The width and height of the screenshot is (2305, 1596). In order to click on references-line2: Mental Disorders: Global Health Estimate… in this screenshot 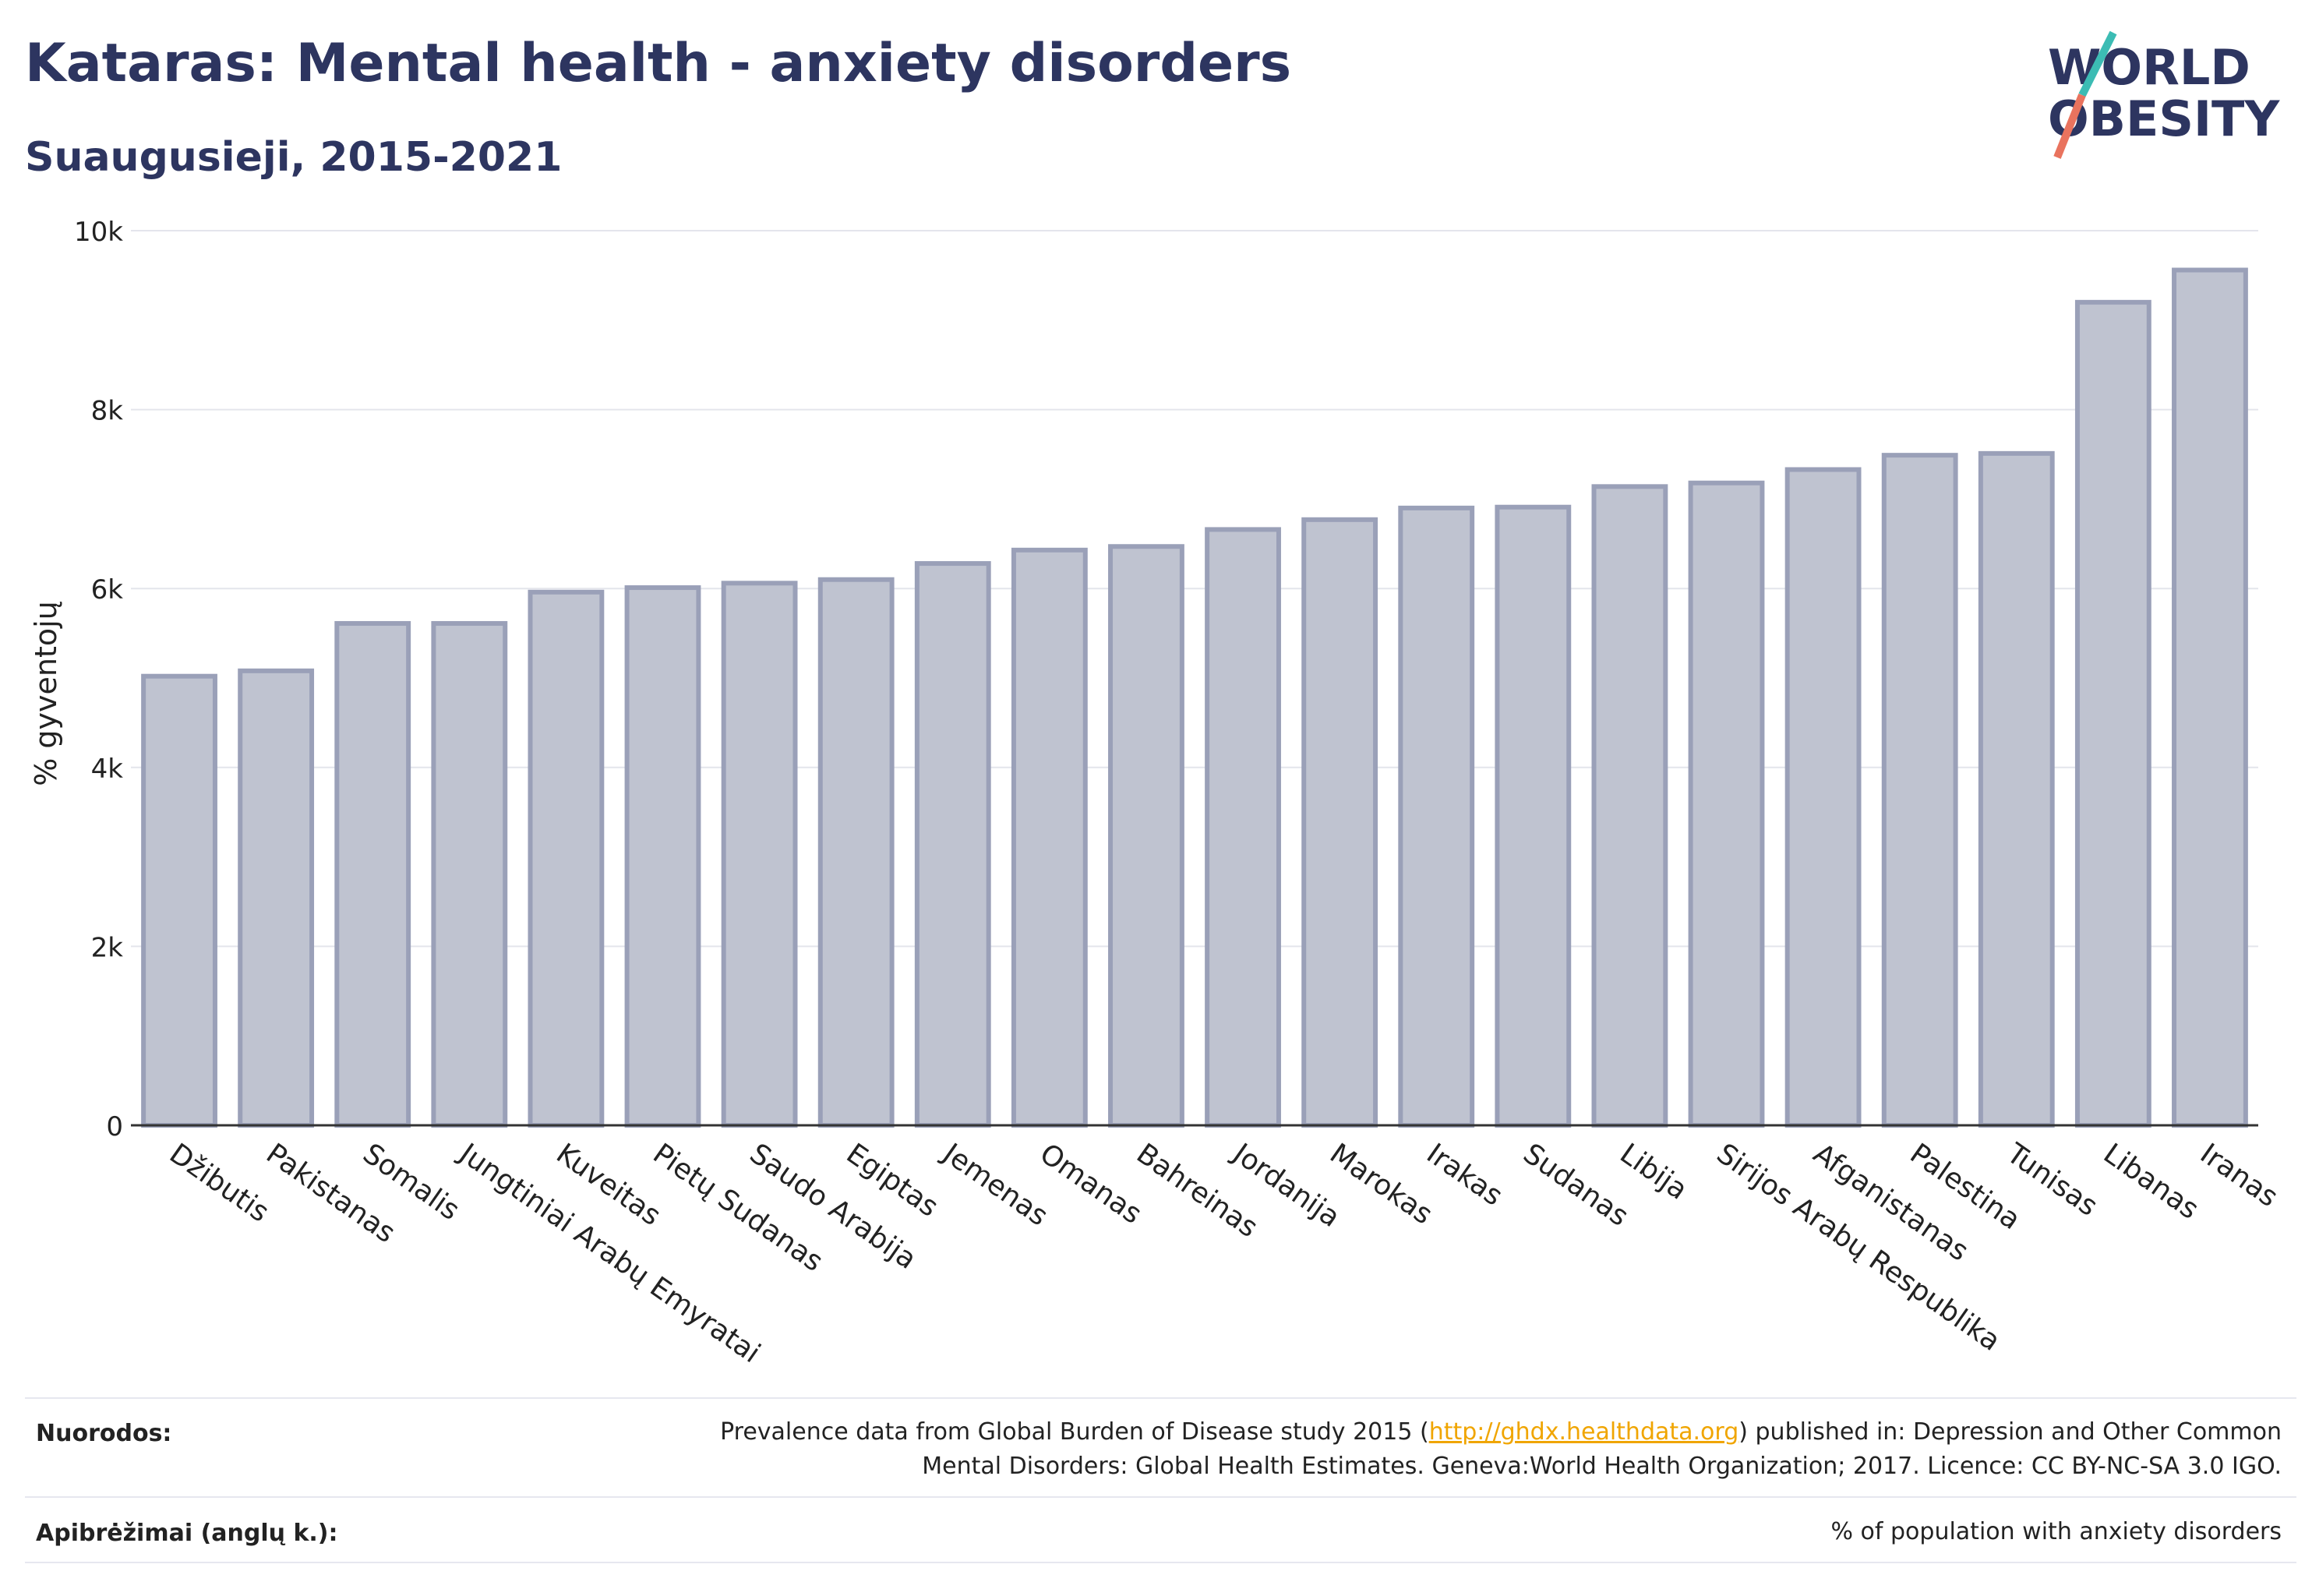, I will do `click(1602, 1466)`.